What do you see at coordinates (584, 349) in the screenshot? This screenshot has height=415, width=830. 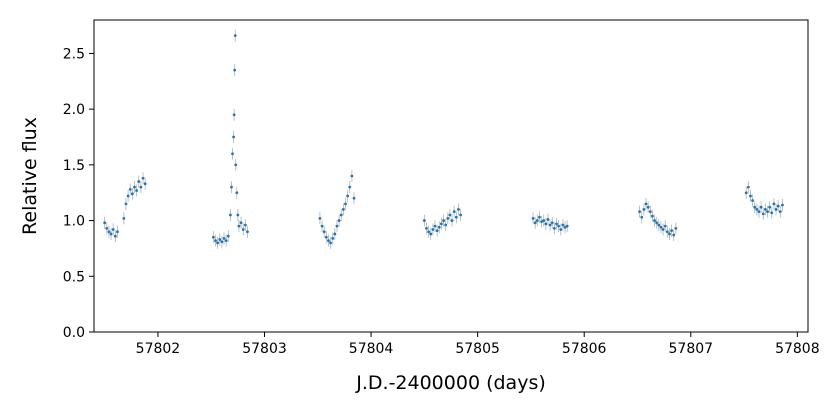 I see `x-tick-label: 57806` at bounding box center [584, 349].